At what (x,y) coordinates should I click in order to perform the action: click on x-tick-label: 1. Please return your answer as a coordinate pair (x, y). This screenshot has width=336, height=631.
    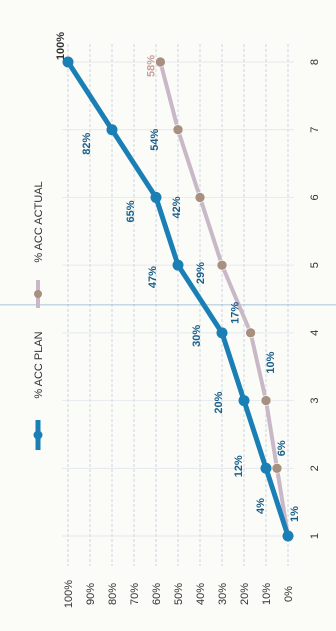
    Looking at the image, I should click on (315, 536).